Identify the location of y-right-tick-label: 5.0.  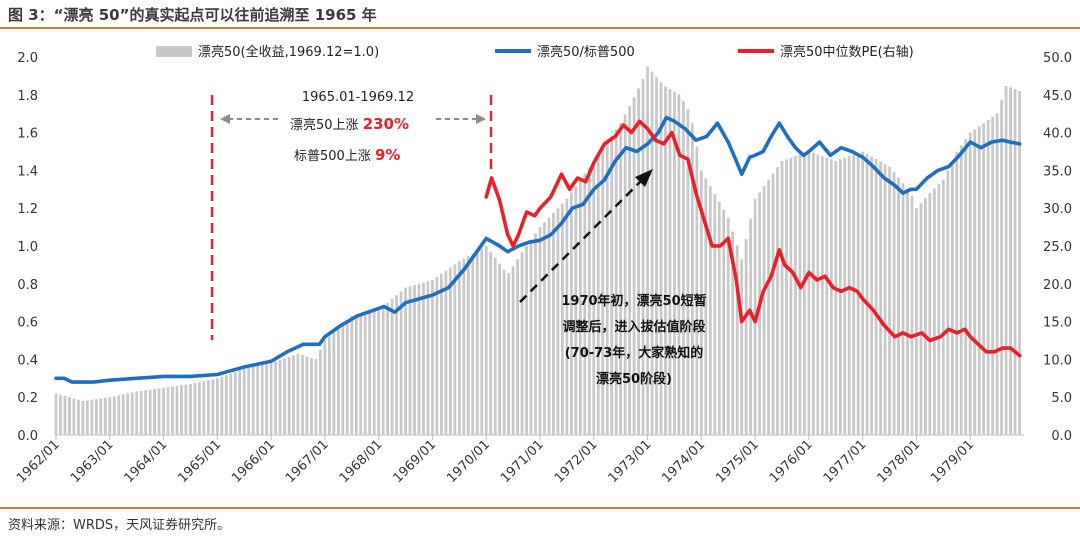
(1061, 398).